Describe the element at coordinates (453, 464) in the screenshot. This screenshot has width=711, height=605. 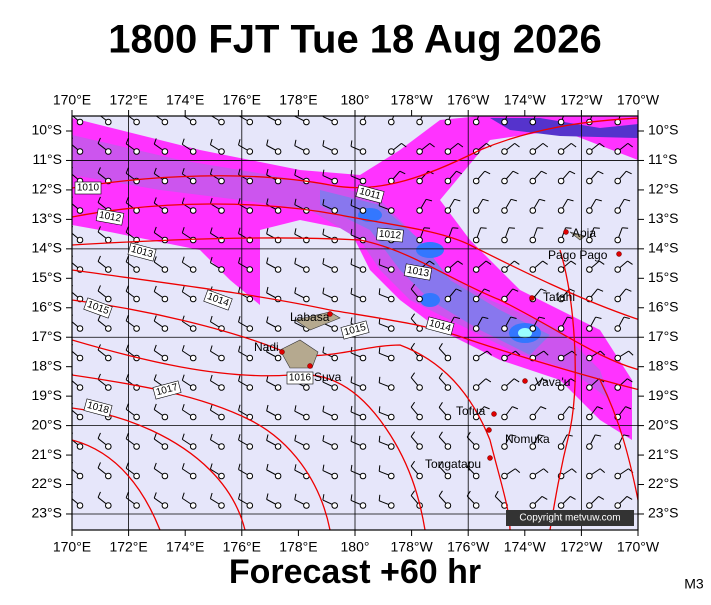
I see `place-label: Tongatapu` at that location.